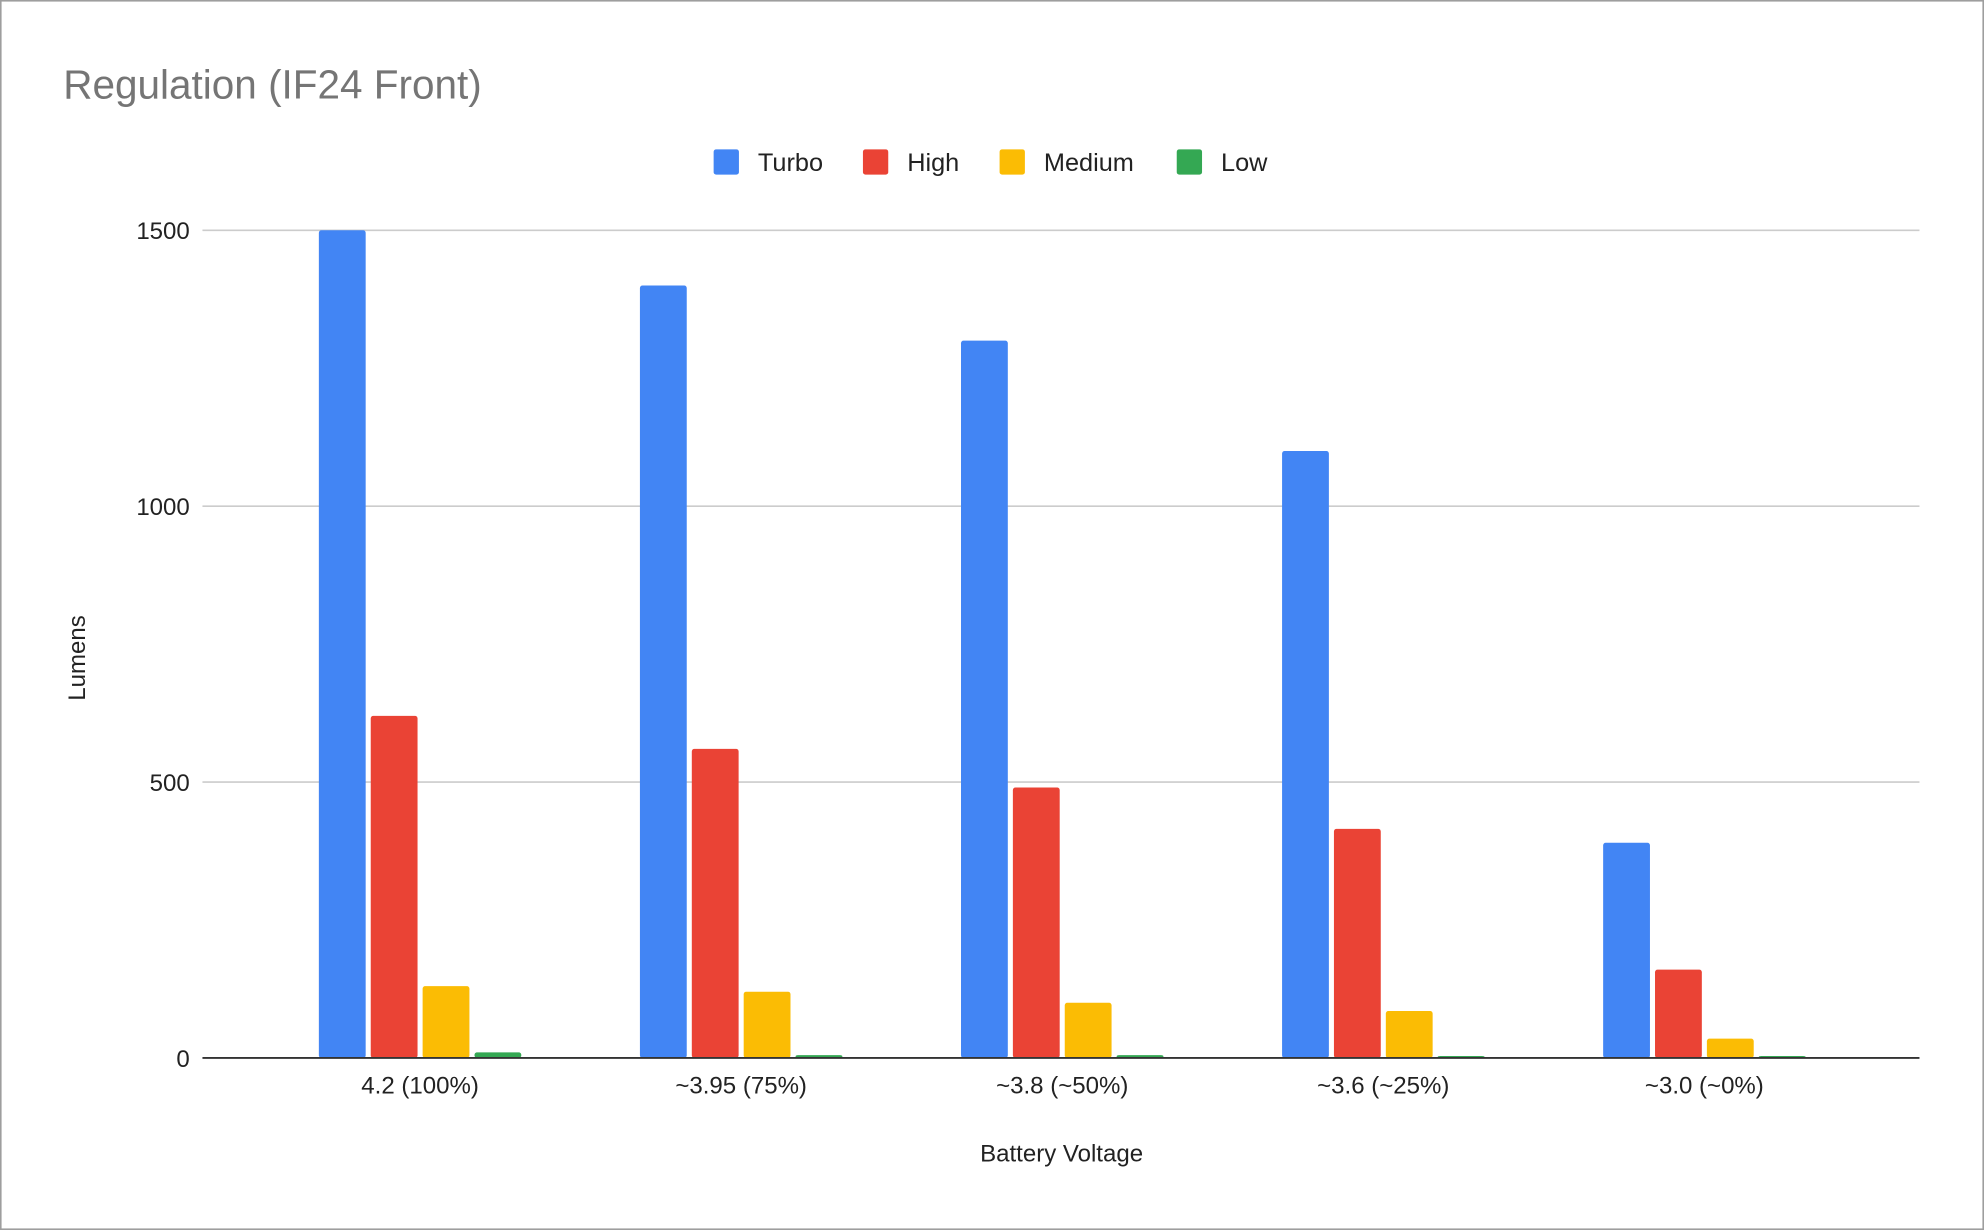 Image resolution: width=1984 pixels, height=1230 pixels. Describe the element at coordinates (162, 231) in the screenshot. I see `y-tick-label: 1500` at that location.